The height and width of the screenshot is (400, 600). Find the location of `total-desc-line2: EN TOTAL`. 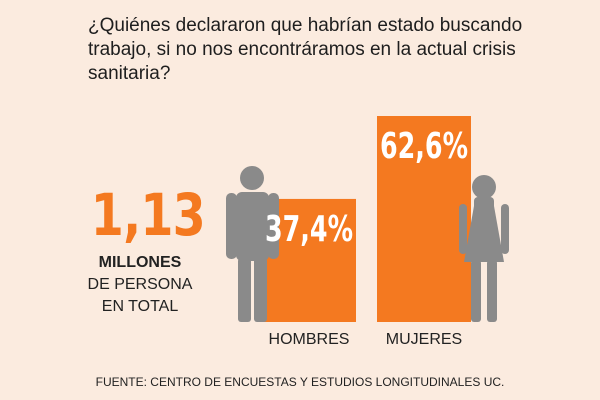

total-desc-line2: EN TOTAL is located at coordinates (140, 306).